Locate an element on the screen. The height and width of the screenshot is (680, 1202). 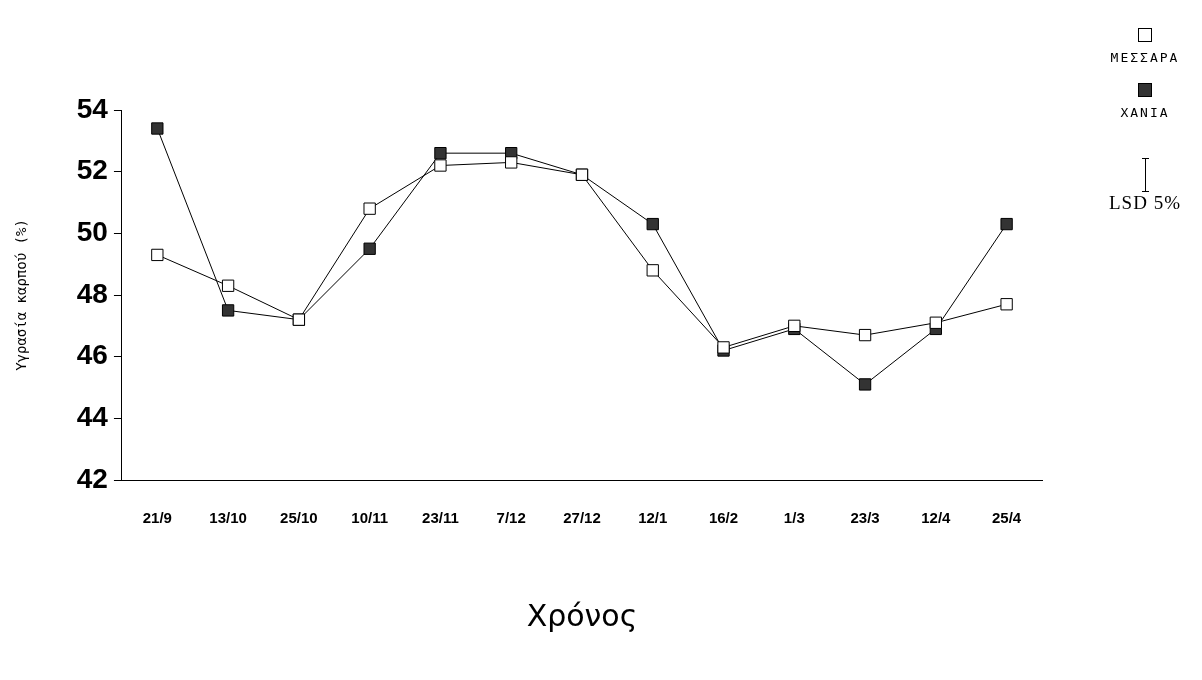
legend-label: ΜΕΣΣΑΡΑ is located at coordinates (1145, 57).